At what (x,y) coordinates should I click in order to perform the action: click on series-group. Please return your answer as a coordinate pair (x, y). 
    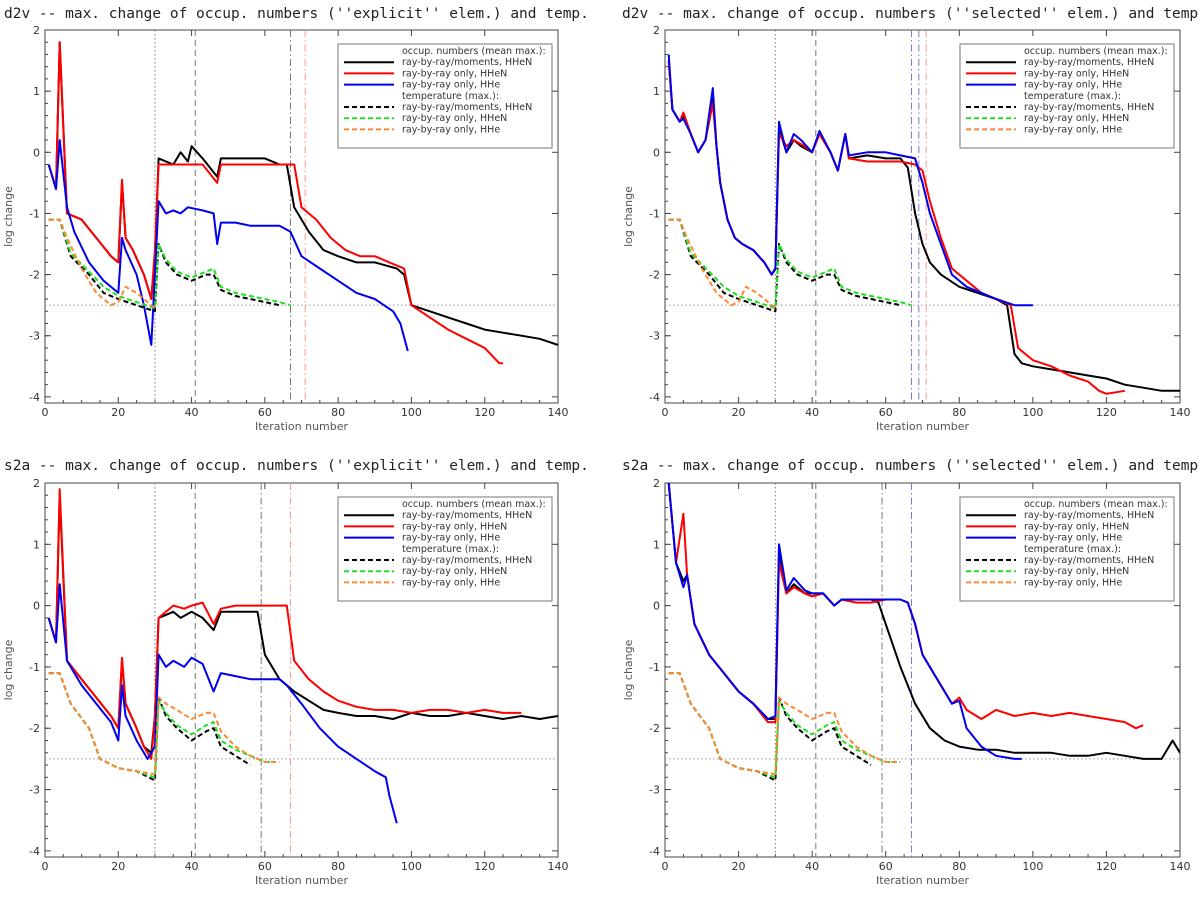
    Looking at the image, I should click on (923, 632).